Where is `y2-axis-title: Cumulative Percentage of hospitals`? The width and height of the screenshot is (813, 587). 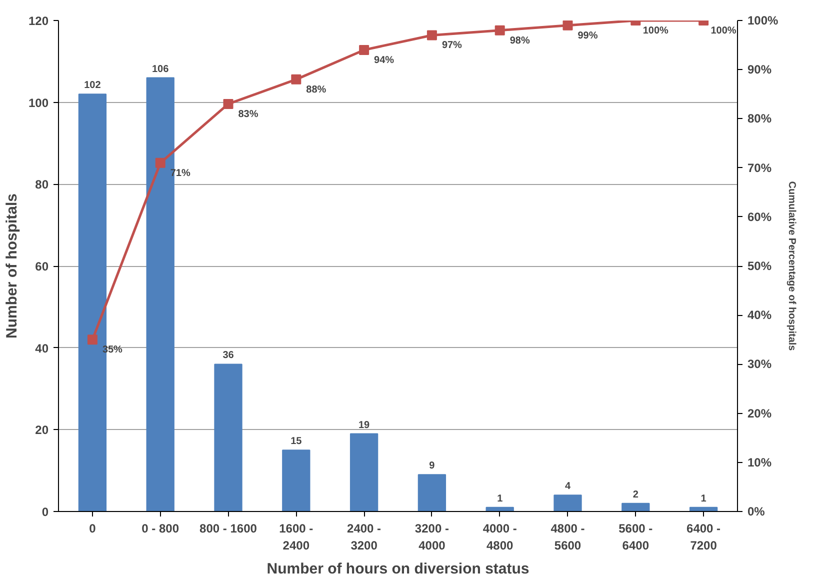
y2-axis-title: Cumulative Percentage of hospitals is located at coordinates (792, 266).